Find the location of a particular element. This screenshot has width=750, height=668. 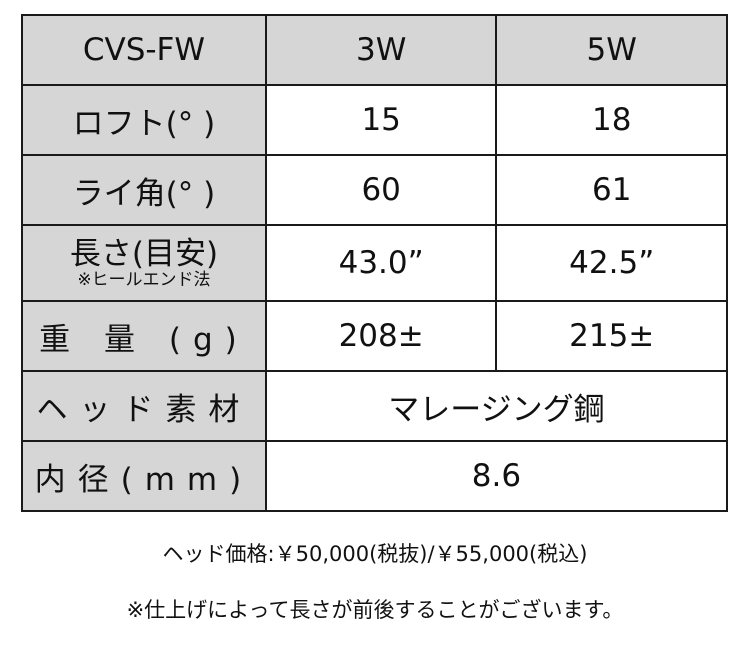

price-note: ヘッド価格:￥50,000(税抜)/￥55,000(税込) is located at coordinates (375, 554).